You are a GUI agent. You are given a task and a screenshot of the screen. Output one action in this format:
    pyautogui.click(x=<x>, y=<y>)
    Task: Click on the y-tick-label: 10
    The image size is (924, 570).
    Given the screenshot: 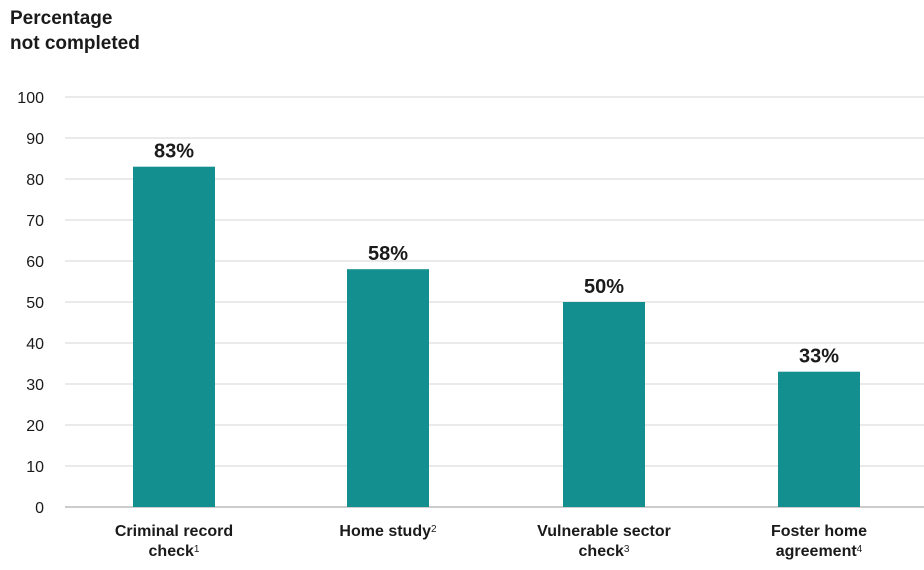 What is the action you would take?
    pyautogui.click(x=35, y=467)
    